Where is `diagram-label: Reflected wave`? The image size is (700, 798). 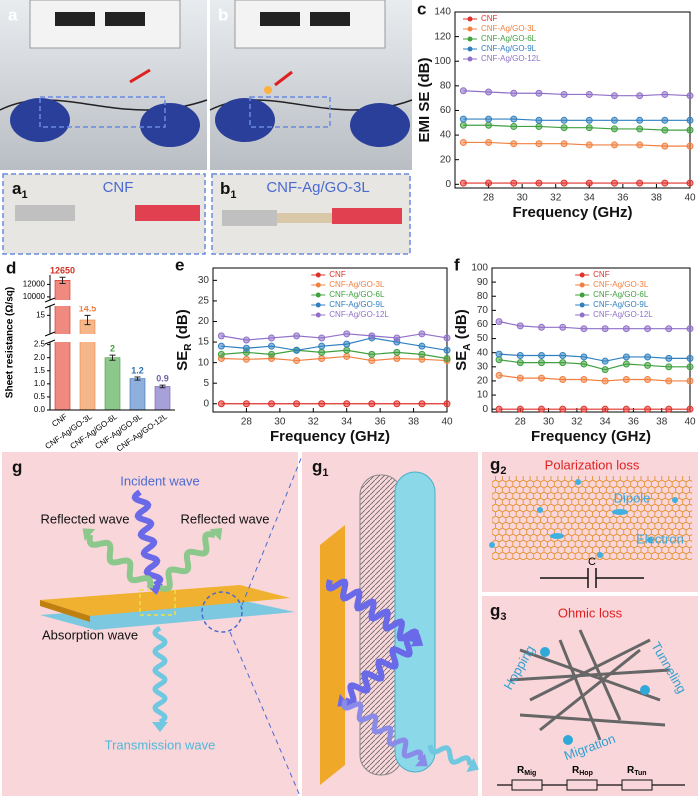 diagram-label: Reflected wave is located at coordinates (85, 518).